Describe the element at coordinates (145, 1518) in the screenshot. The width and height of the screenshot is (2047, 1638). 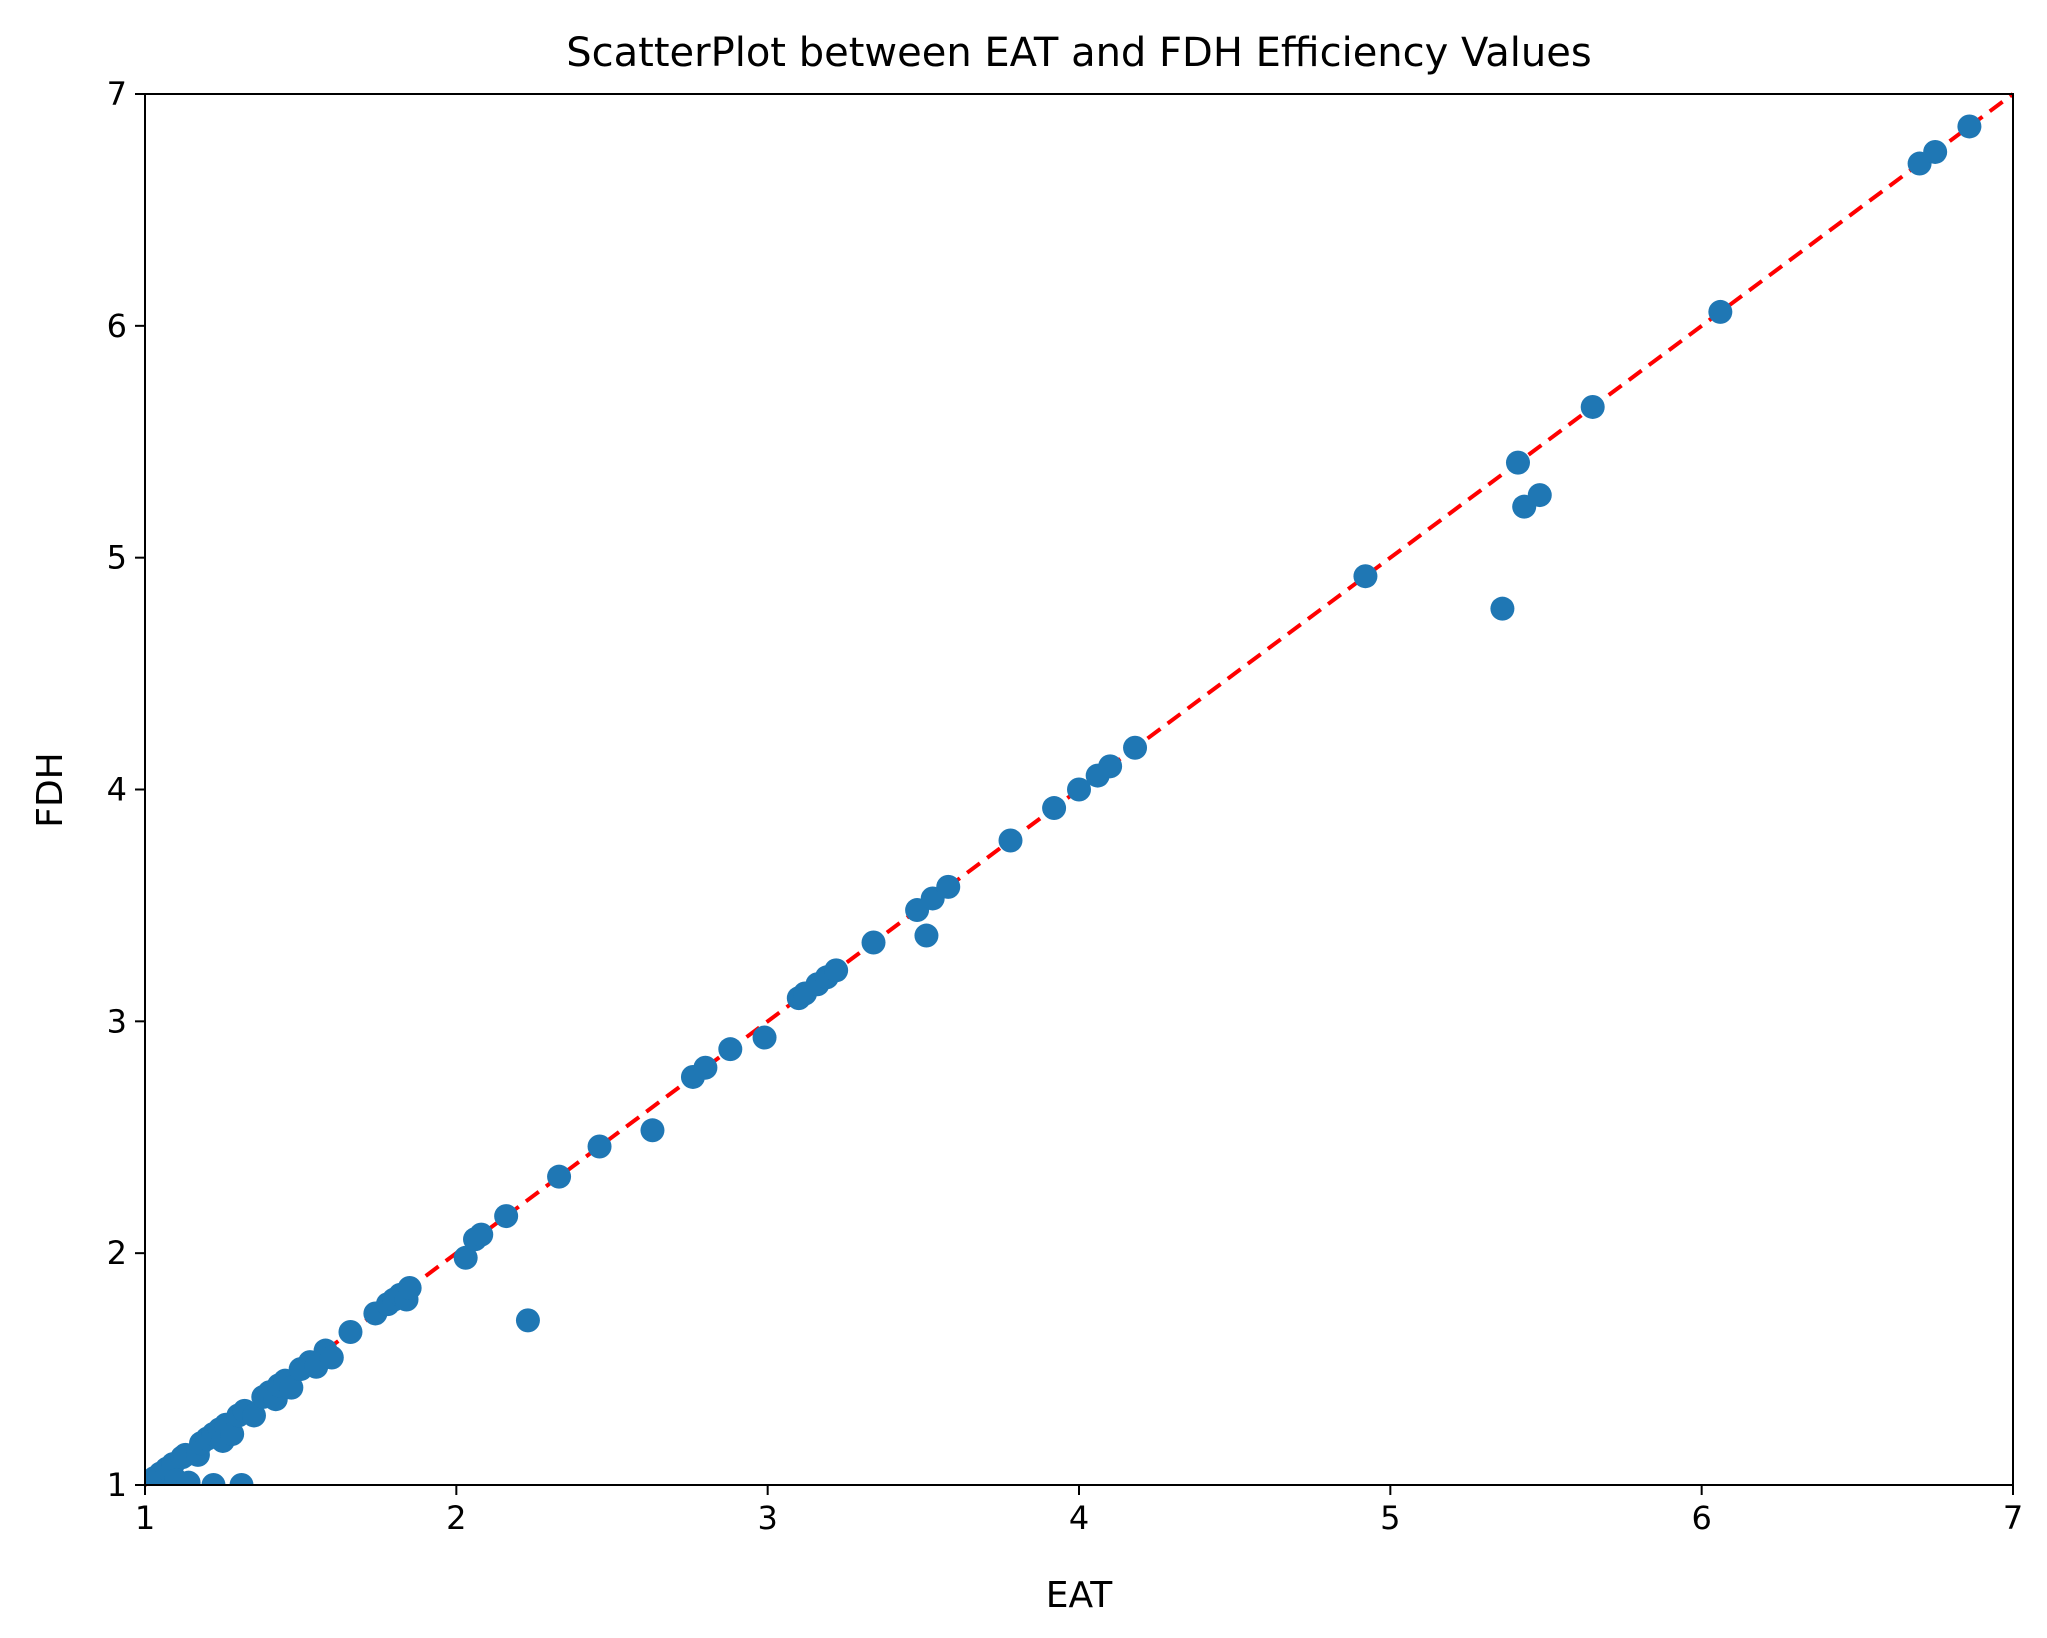
I see `x-tick-label: 1` at that location.